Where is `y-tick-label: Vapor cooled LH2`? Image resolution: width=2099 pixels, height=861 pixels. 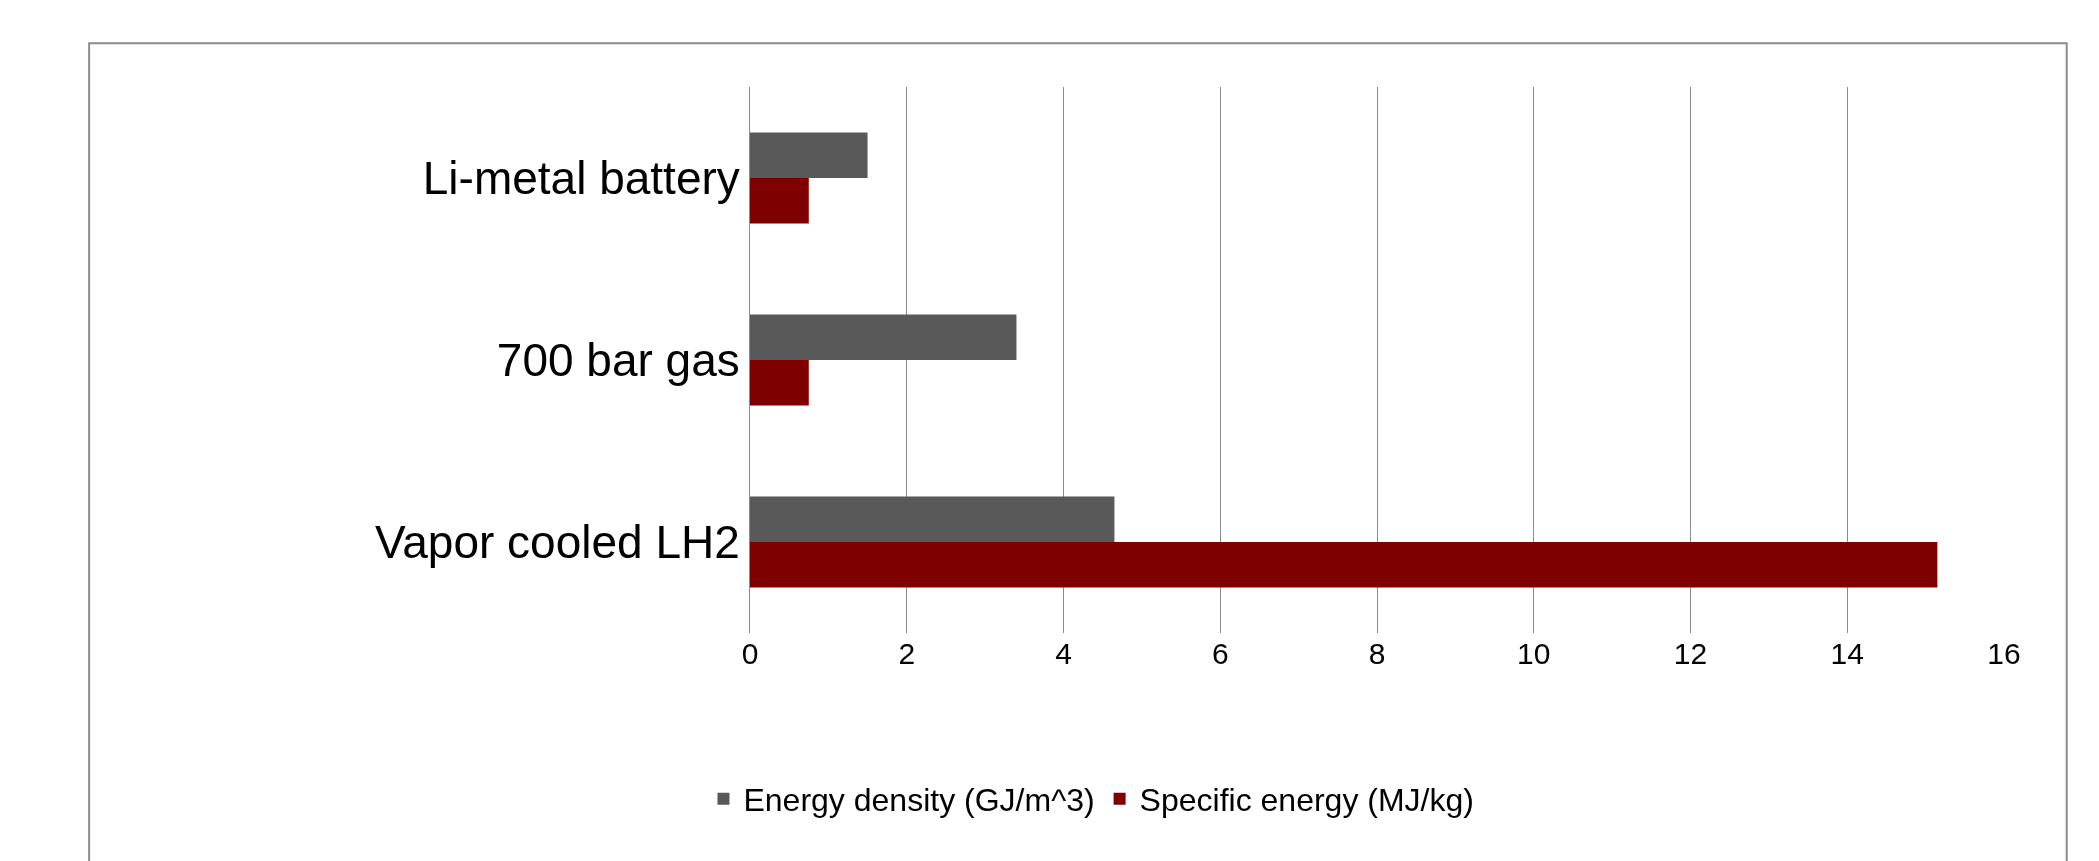 y-tick-label: Vapor cooled LH2 is located at coordinates (557, 542).